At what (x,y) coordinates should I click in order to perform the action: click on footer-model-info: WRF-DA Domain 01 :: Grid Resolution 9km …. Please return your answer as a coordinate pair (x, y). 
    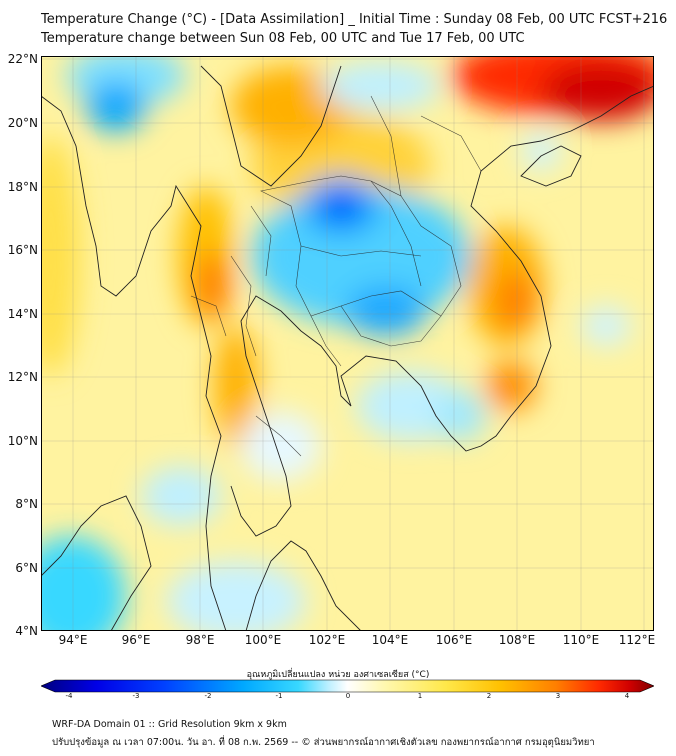
    Looking at the image, I should click on (169, 724).